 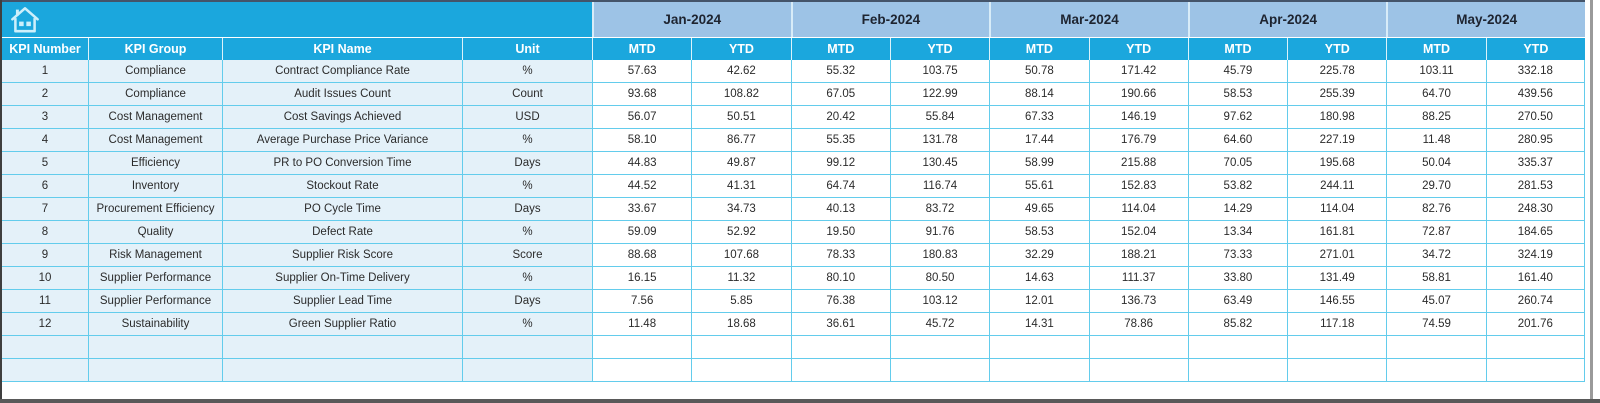 I want to click on value-cell: 74.59, so click(x=1436, y=324).